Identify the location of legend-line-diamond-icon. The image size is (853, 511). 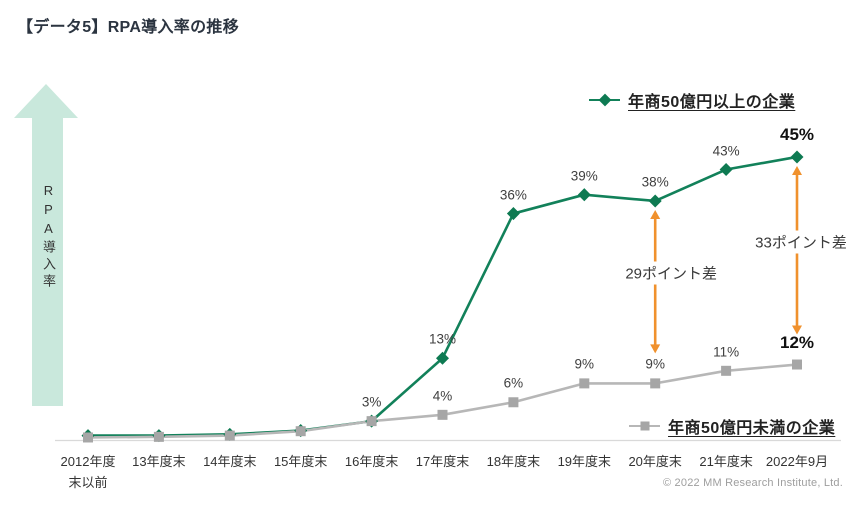
(604, 100).